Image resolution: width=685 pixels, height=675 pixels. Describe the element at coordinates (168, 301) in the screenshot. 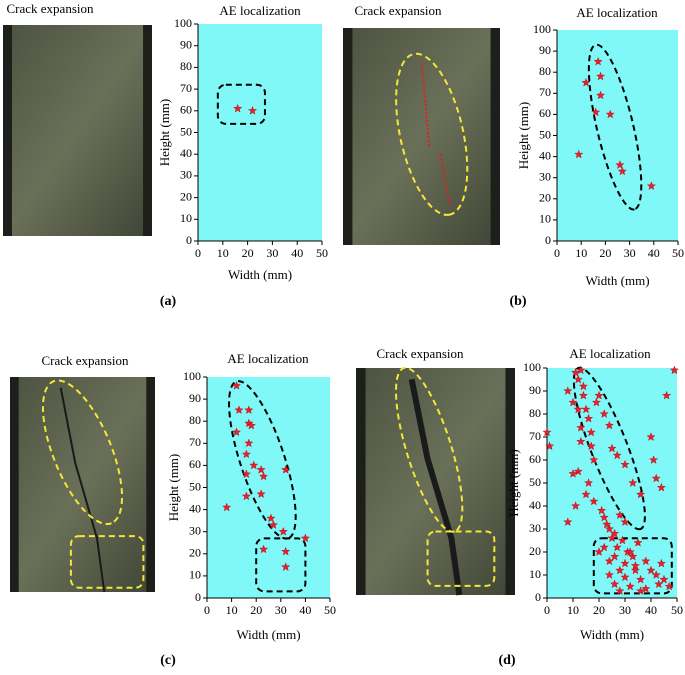

I see `panel-label: (a)` at that location.